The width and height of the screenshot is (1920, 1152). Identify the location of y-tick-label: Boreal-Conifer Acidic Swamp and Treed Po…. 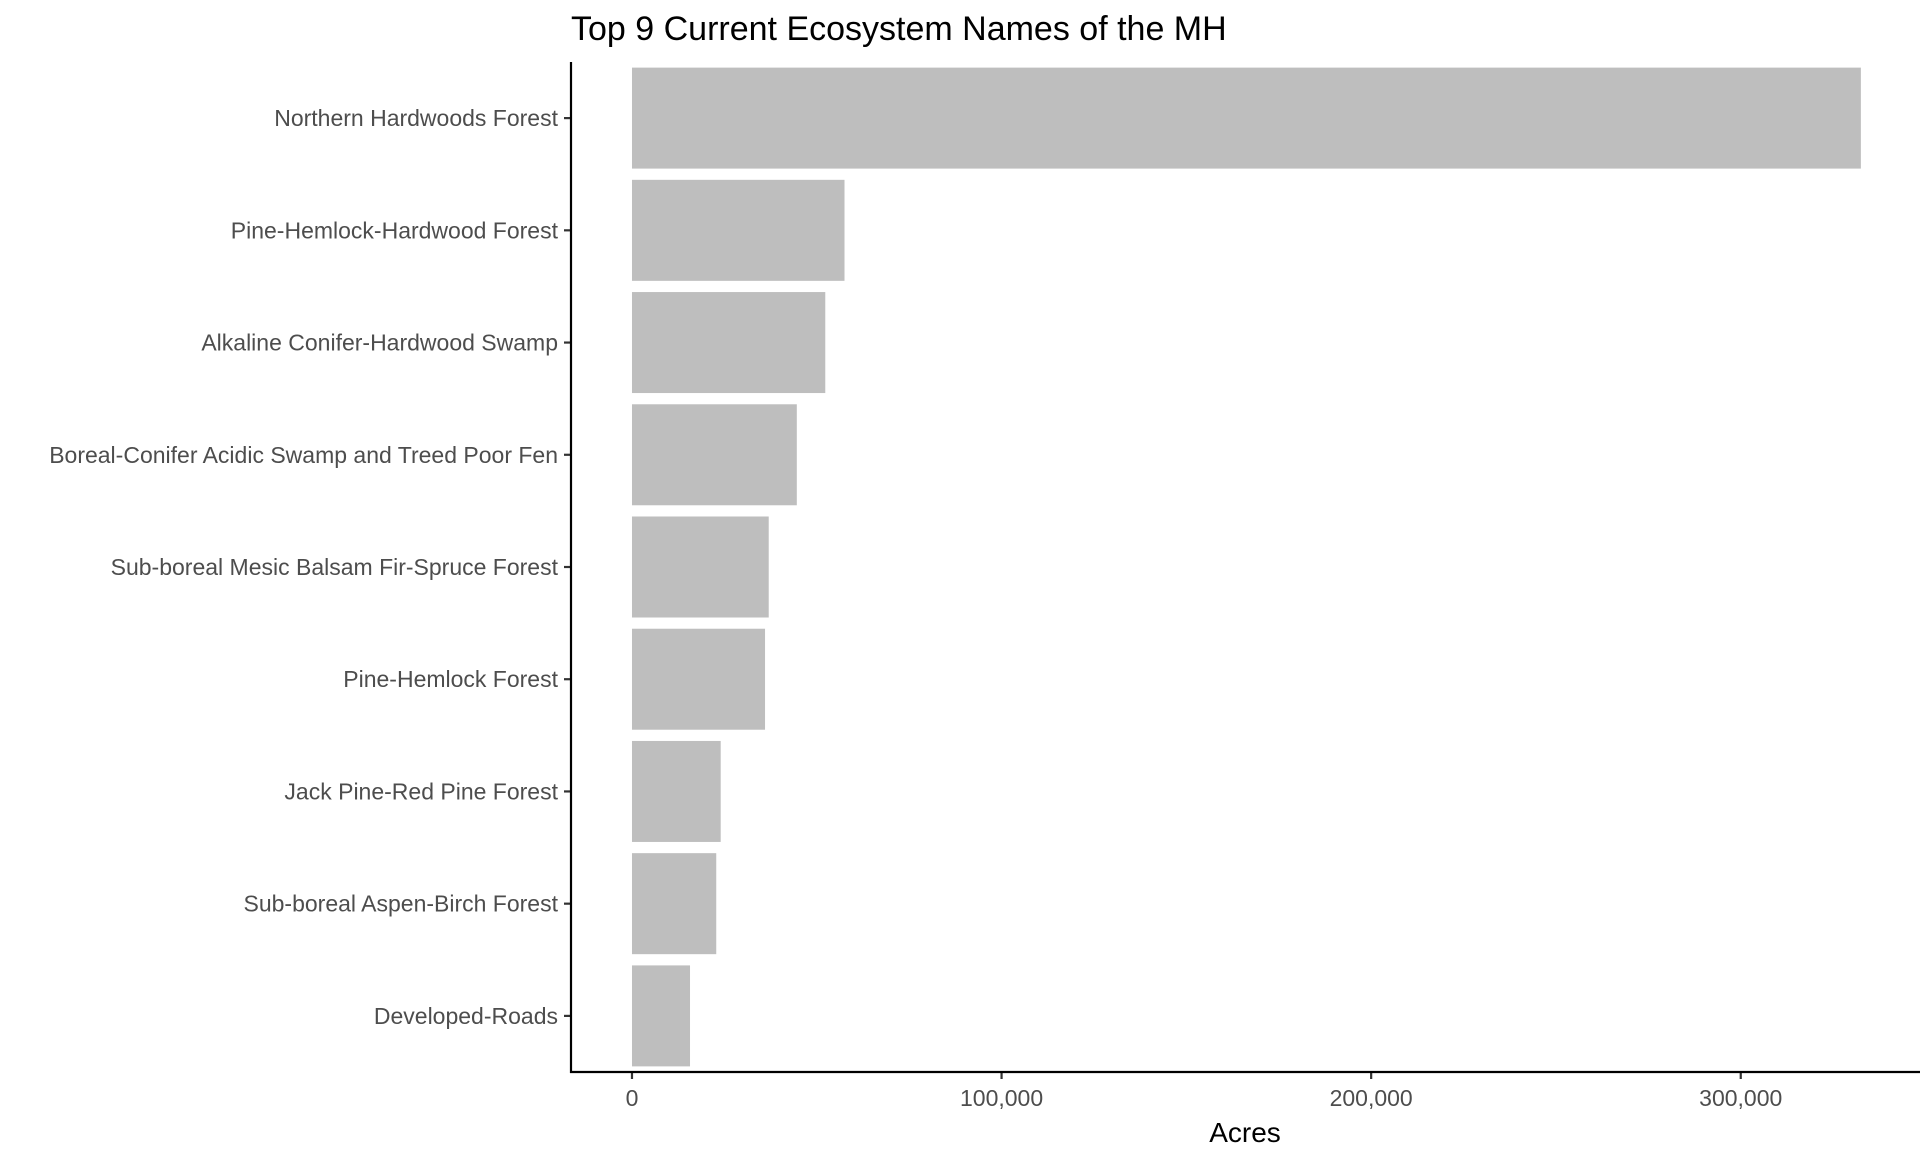
(303, 455).